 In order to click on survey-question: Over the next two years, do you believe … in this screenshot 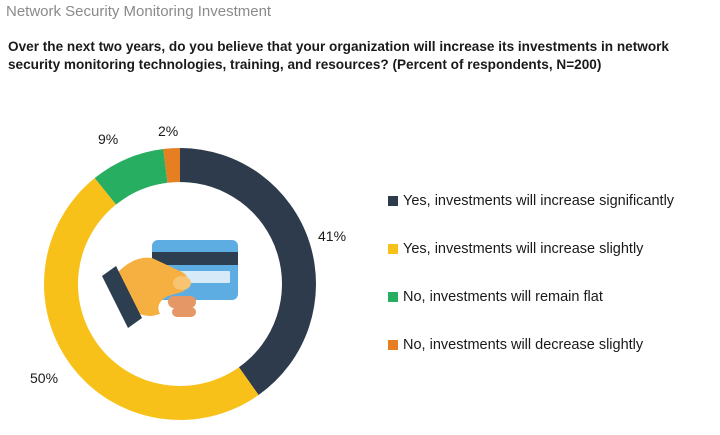, I will do `click(338, 55)`.